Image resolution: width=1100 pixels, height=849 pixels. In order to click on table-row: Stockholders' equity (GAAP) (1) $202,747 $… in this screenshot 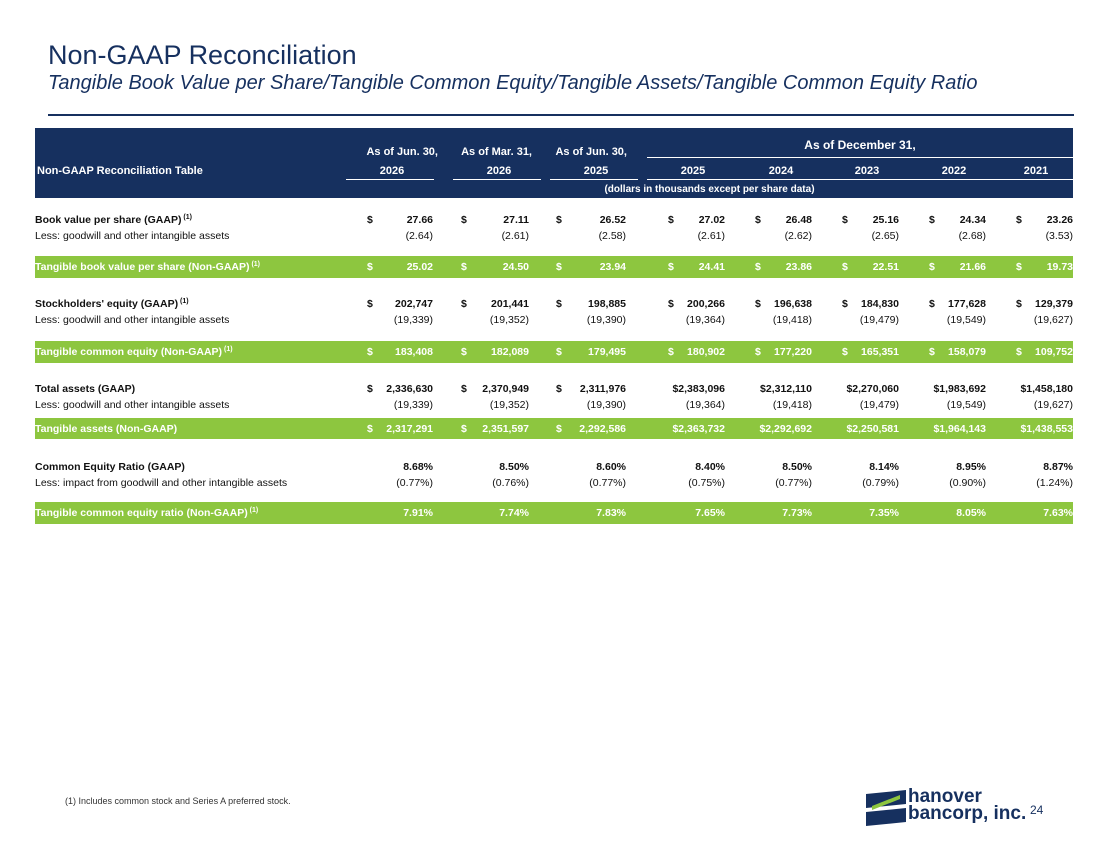, I will do `click(554, 304)`.